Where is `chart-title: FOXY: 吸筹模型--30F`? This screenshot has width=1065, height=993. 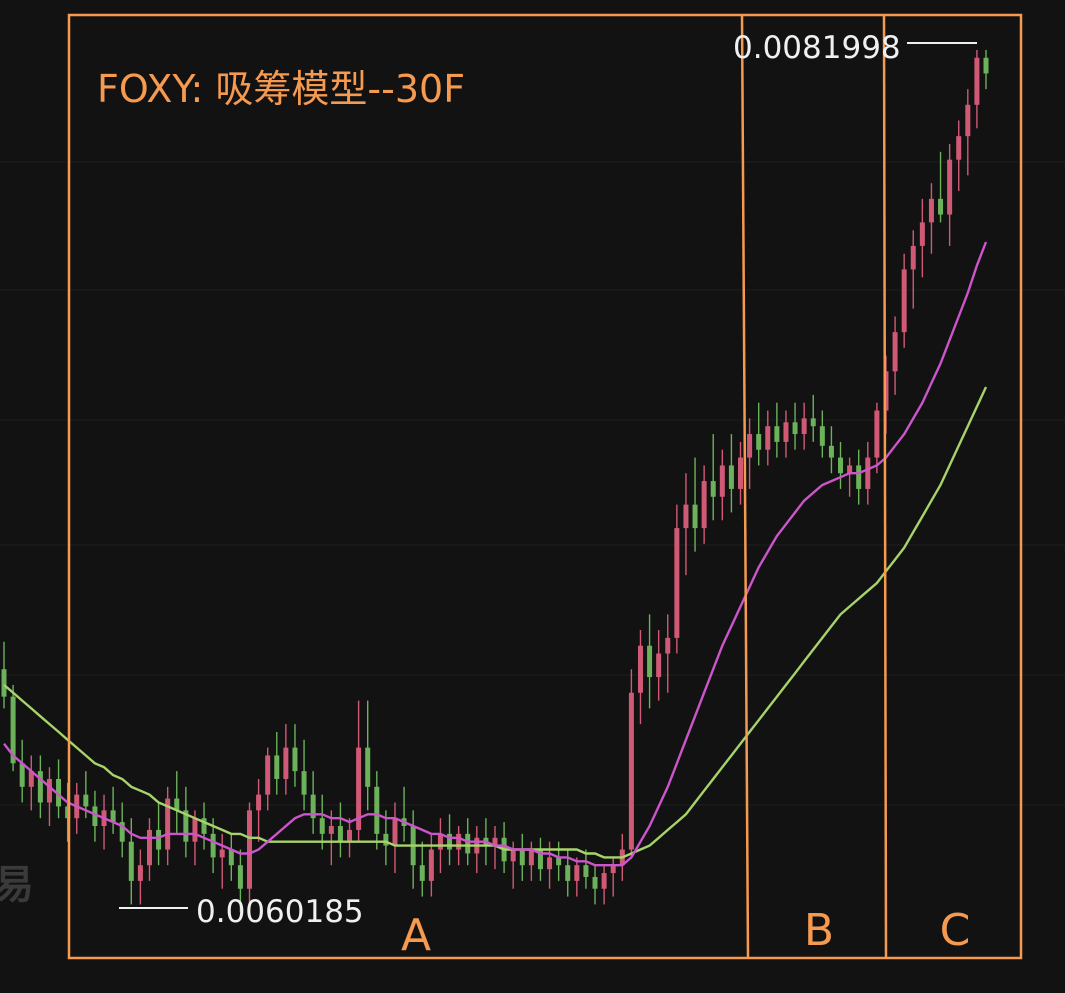
chart-title: FOXY: 吸筹模型--30F is located at coordinates (281, 89).